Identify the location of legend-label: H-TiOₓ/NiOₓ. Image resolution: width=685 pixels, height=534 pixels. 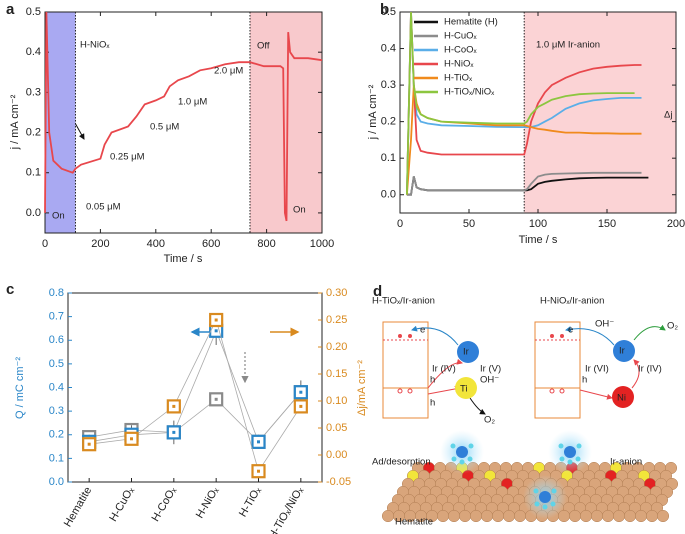
(469, 92).